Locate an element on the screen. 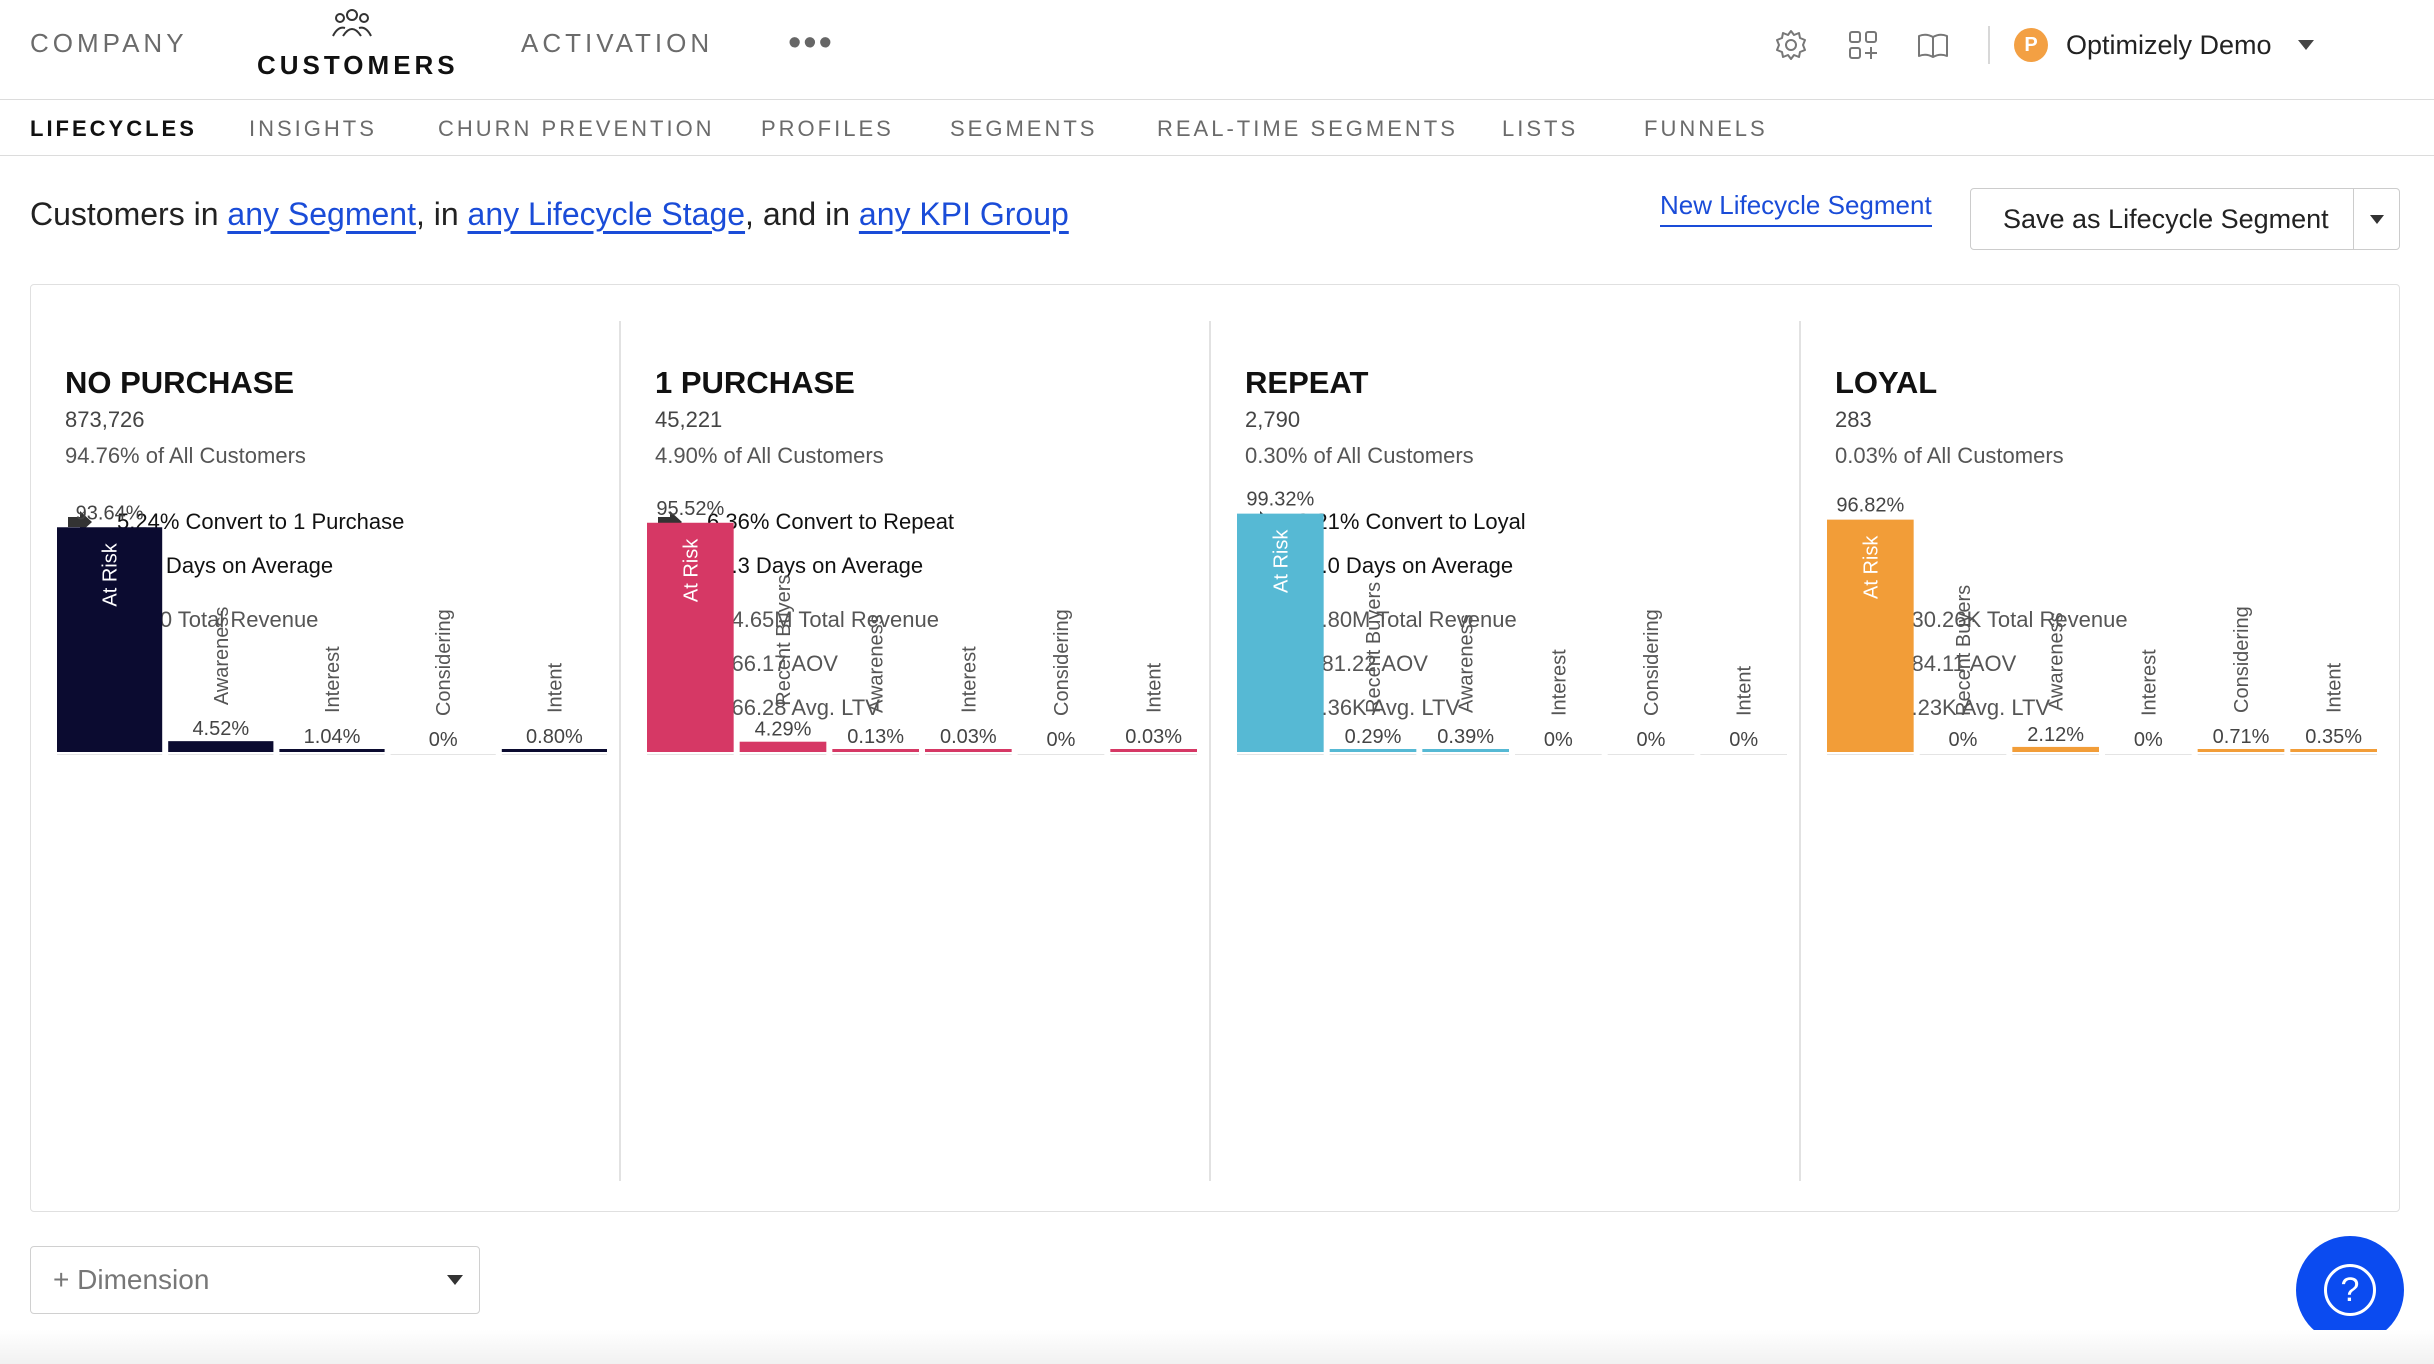  stage-title: 1 PURCHASE is located at coordinates (755, 382).